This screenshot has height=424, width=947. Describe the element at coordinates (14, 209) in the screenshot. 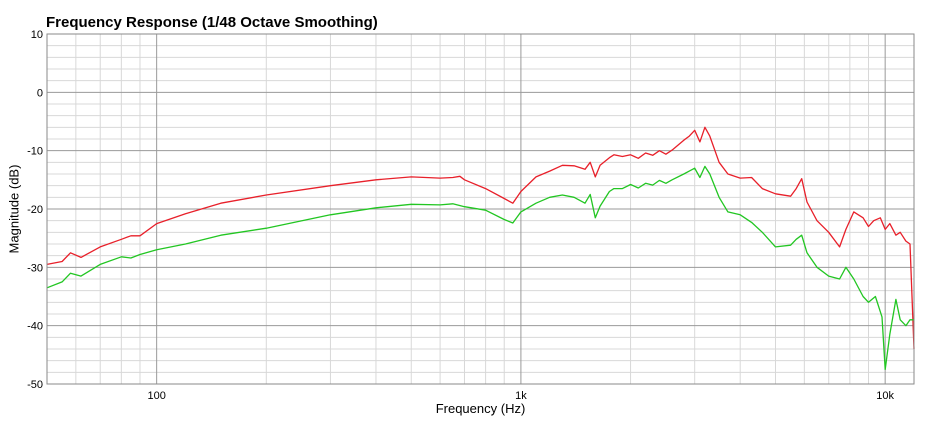

I see `y-axis-label: Magnitude (dB)` at that location.